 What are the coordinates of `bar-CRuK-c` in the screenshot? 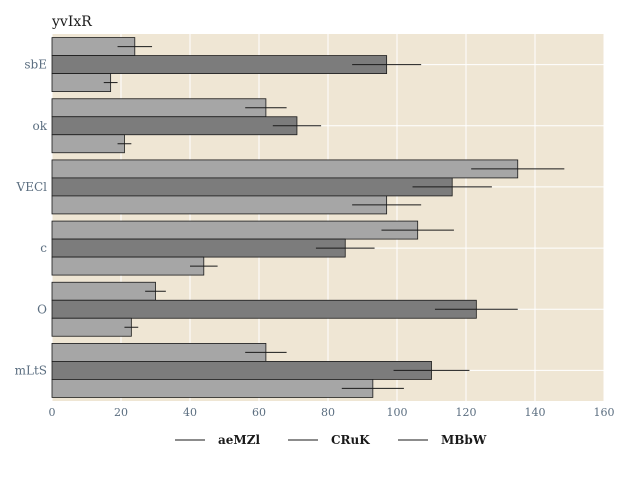 It's located at (198, 248).